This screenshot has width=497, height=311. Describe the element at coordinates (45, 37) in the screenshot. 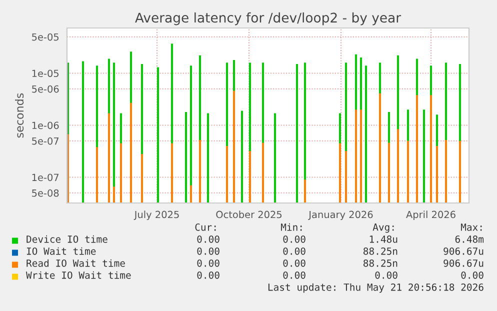

I see `y-tick-label: 5e-05` at that location.